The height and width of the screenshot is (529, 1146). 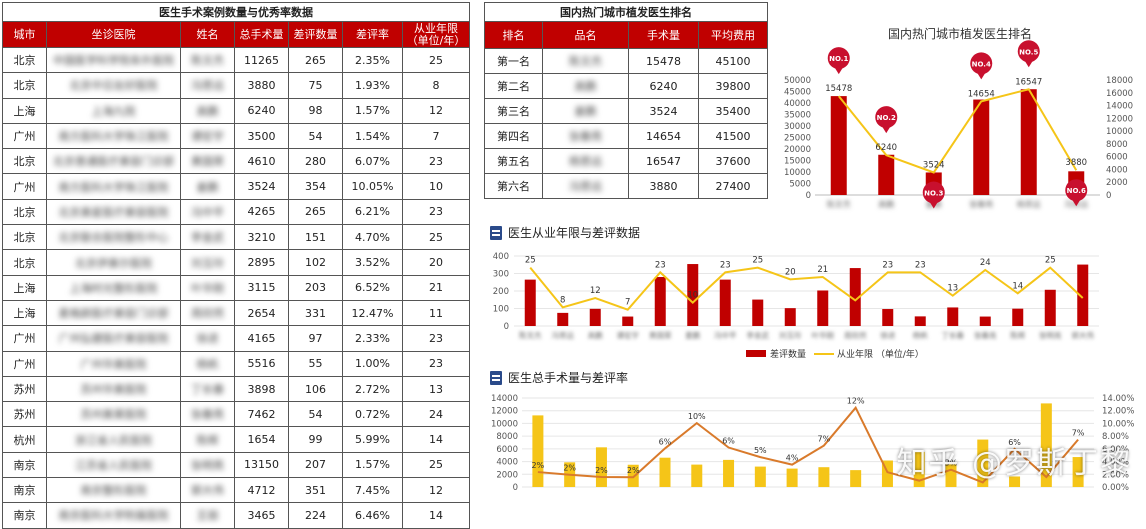 I want to click on x-tick-label: 黄国荣, so click(x=660, y=335).